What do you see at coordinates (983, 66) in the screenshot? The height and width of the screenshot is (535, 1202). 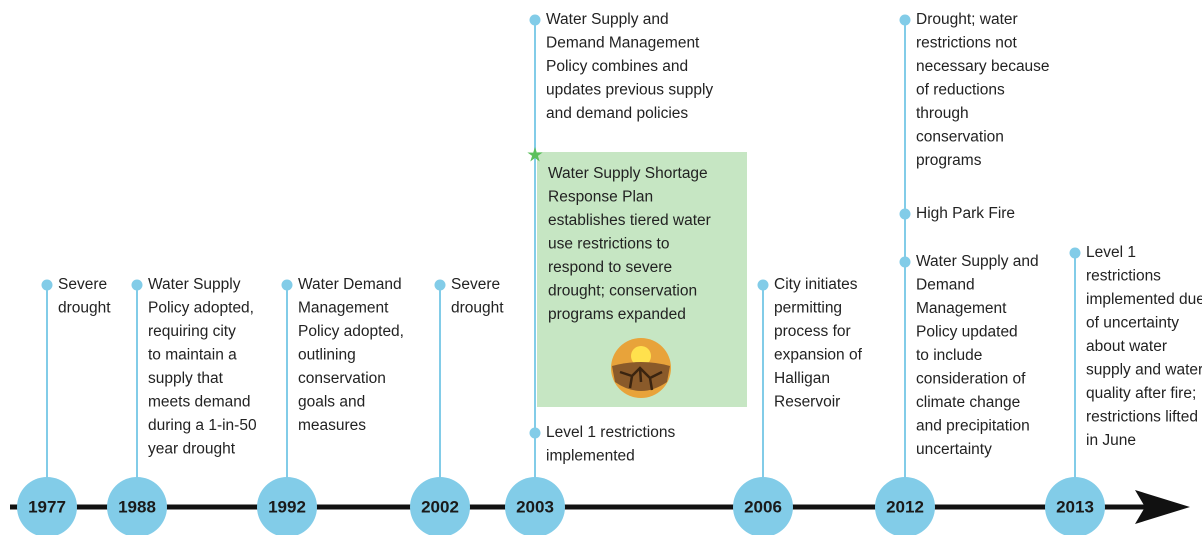 I see `event-text: necessary because` at bounding box center [983, 66].